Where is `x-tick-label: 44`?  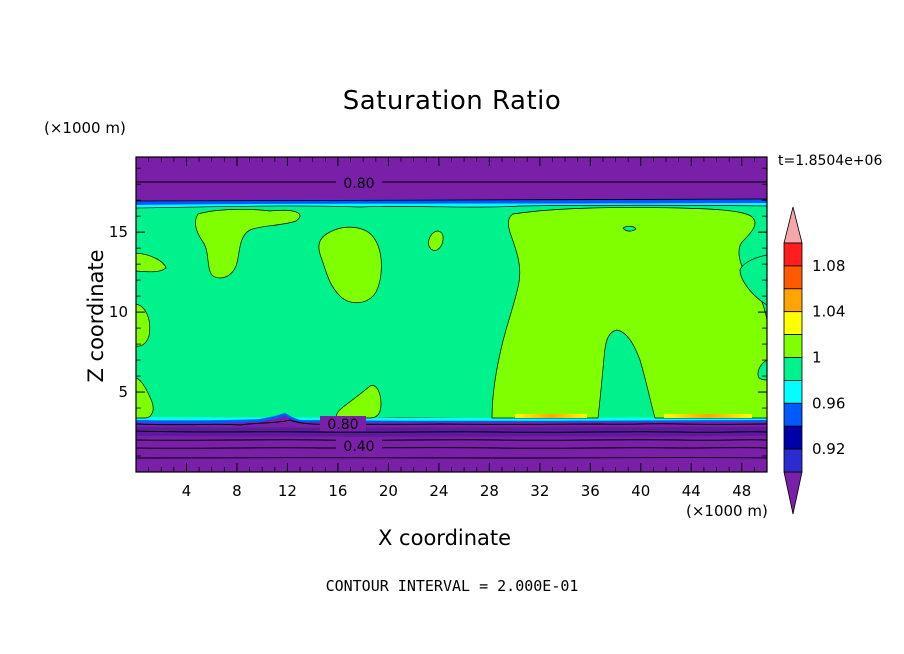 x-tick-label: 44 is located at coordinates (691, 491).